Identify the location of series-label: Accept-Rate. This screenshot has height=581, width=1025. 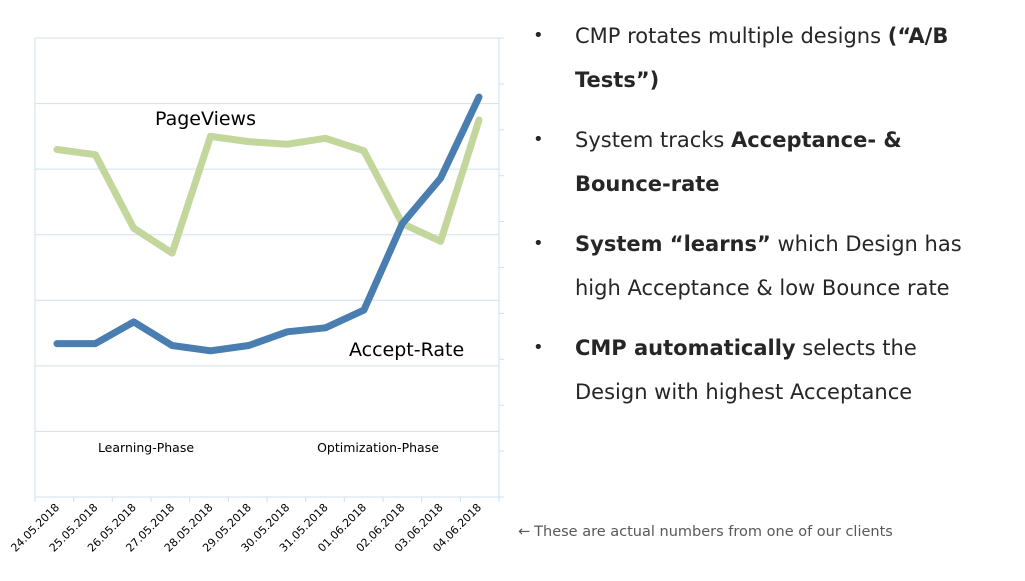
(406, 350).